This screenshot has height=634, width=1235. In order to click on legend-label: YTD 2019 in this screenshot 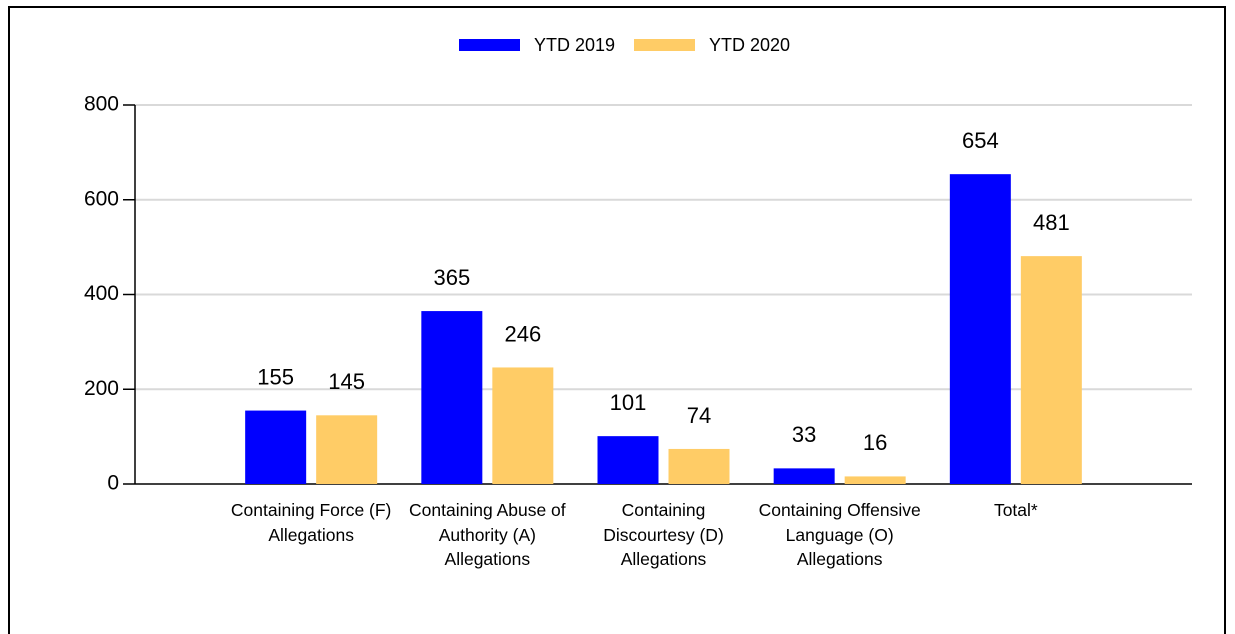, I will do `click(574, 45)`.